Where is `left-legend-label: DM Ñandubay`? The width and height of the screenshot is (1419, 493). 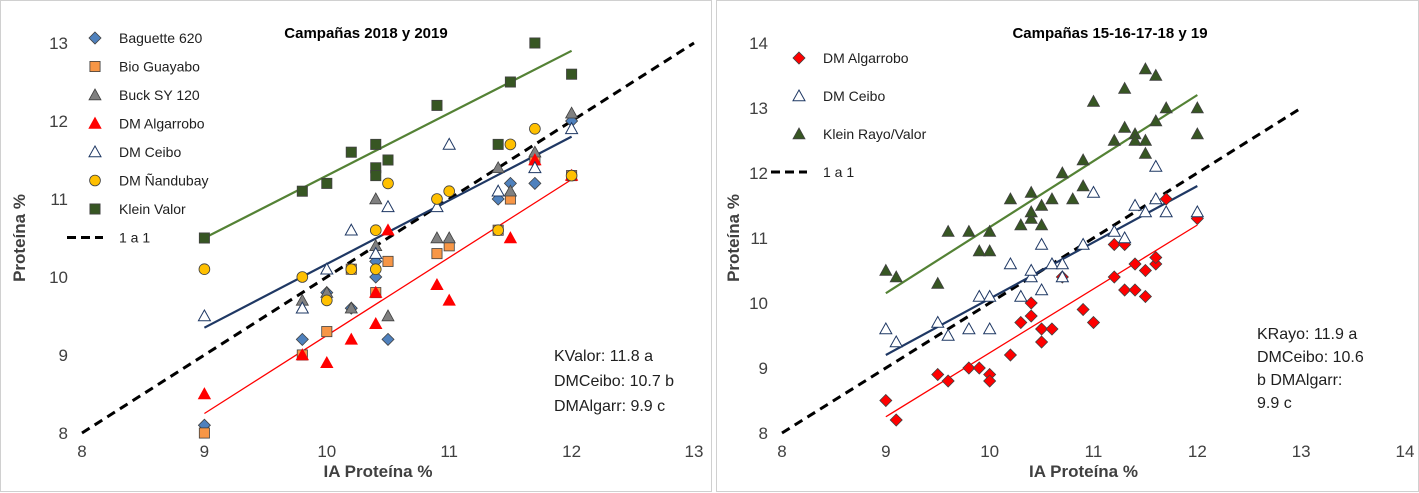 left-legend-label: DM Ñandubay is located at coordinates (164, 181).